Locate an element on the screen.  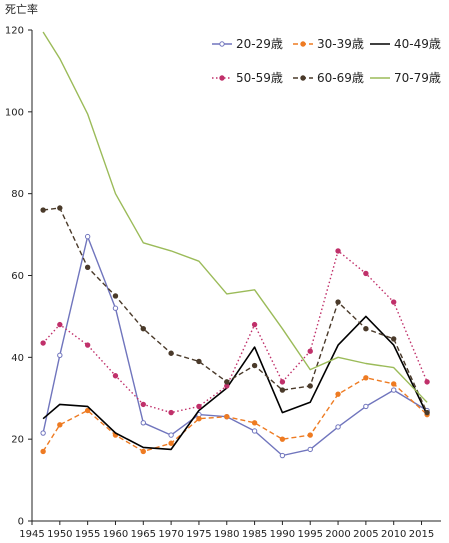
legend-entry: 60-69歳 is located at coordinates (328, 78).